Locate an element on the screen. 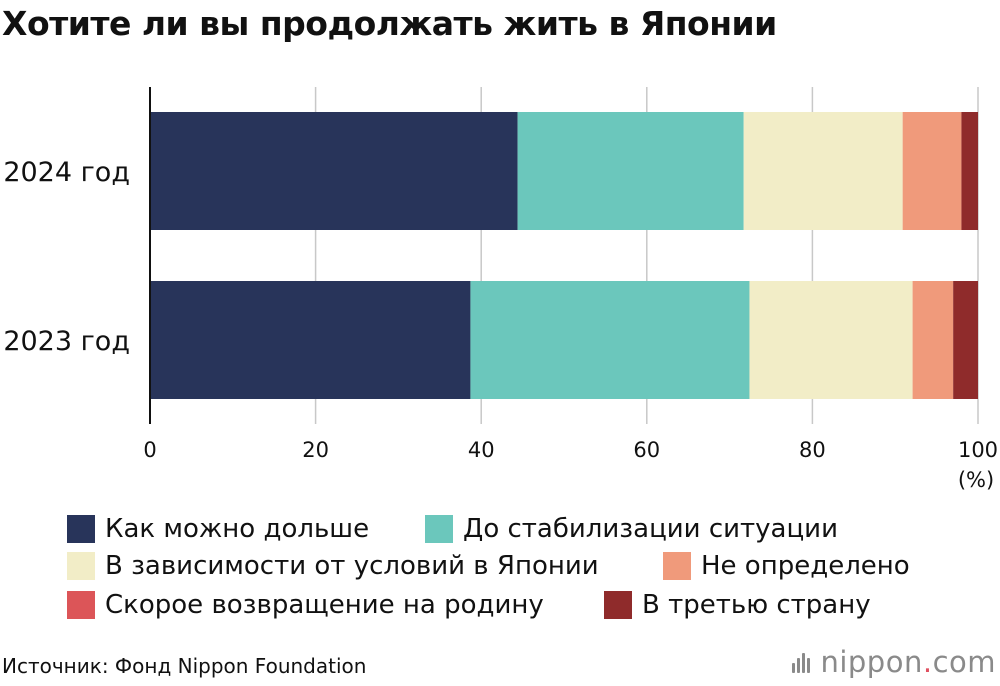 The image size is (1000, 686). x-tick-label: 40 is located at coordinates (481, 450).